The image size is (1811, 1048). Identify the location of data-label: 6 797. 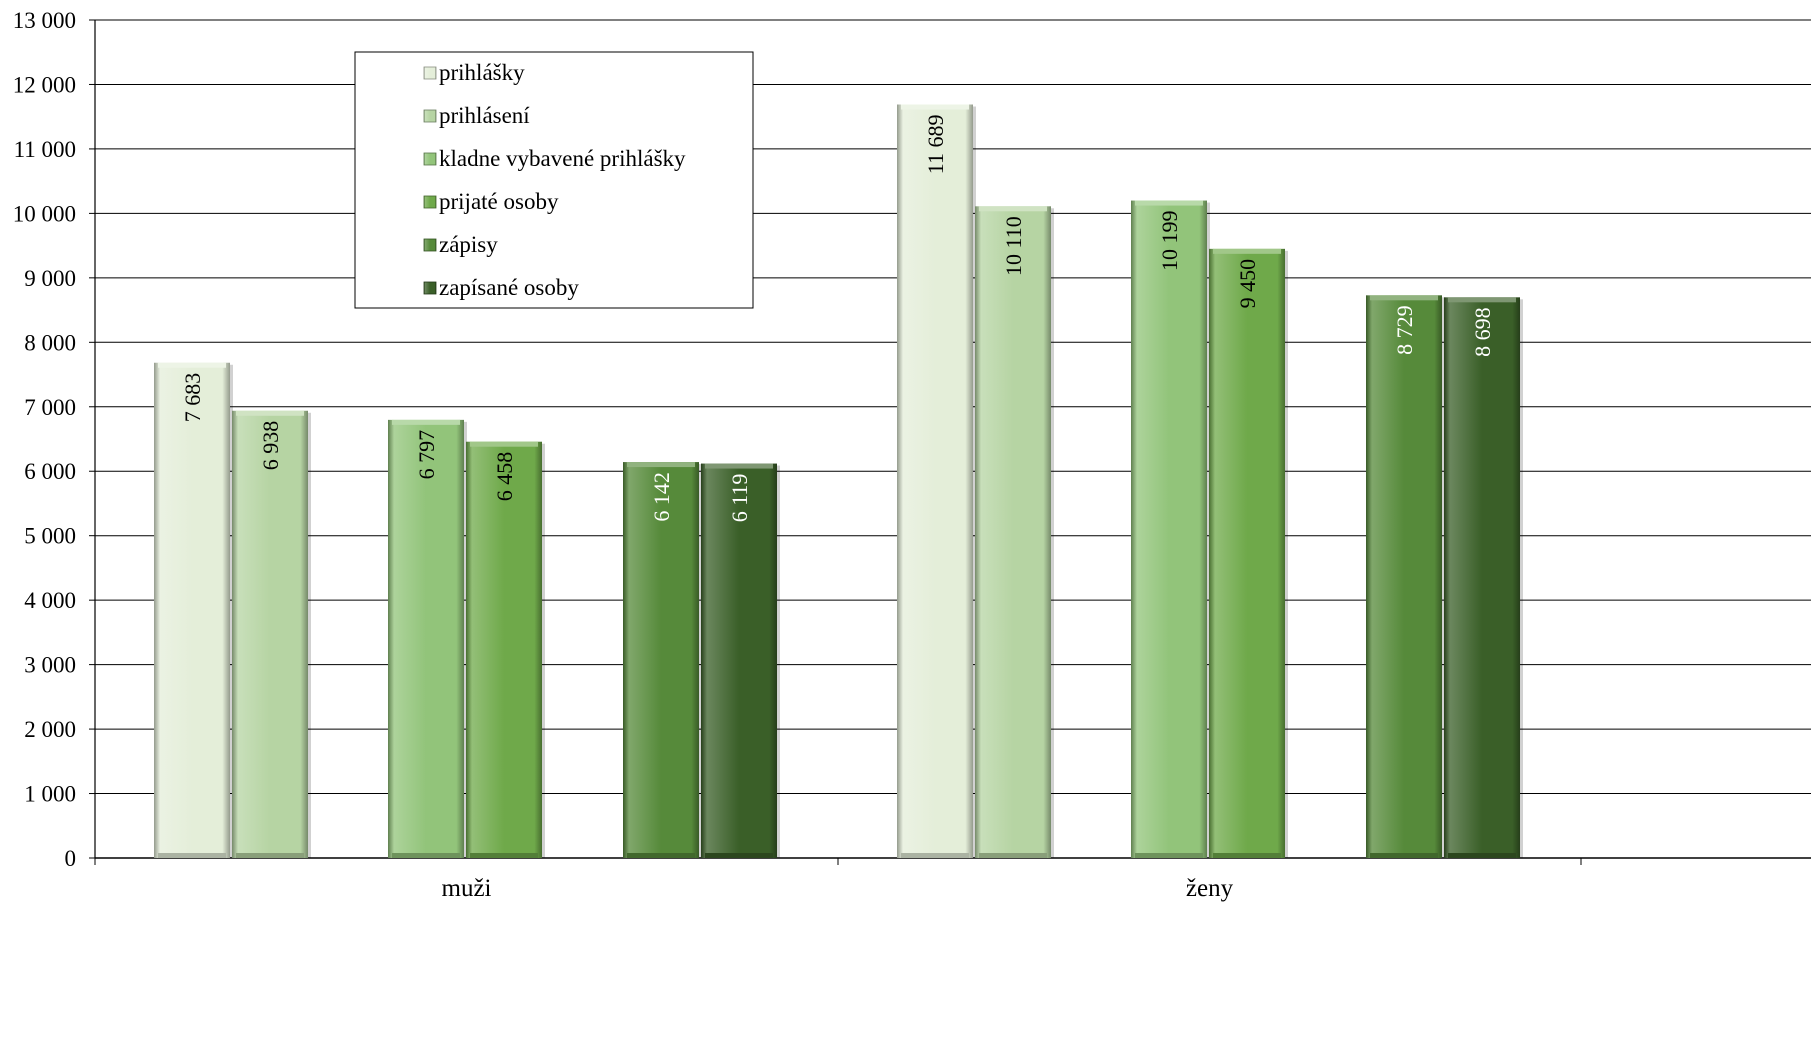
(426, 455).